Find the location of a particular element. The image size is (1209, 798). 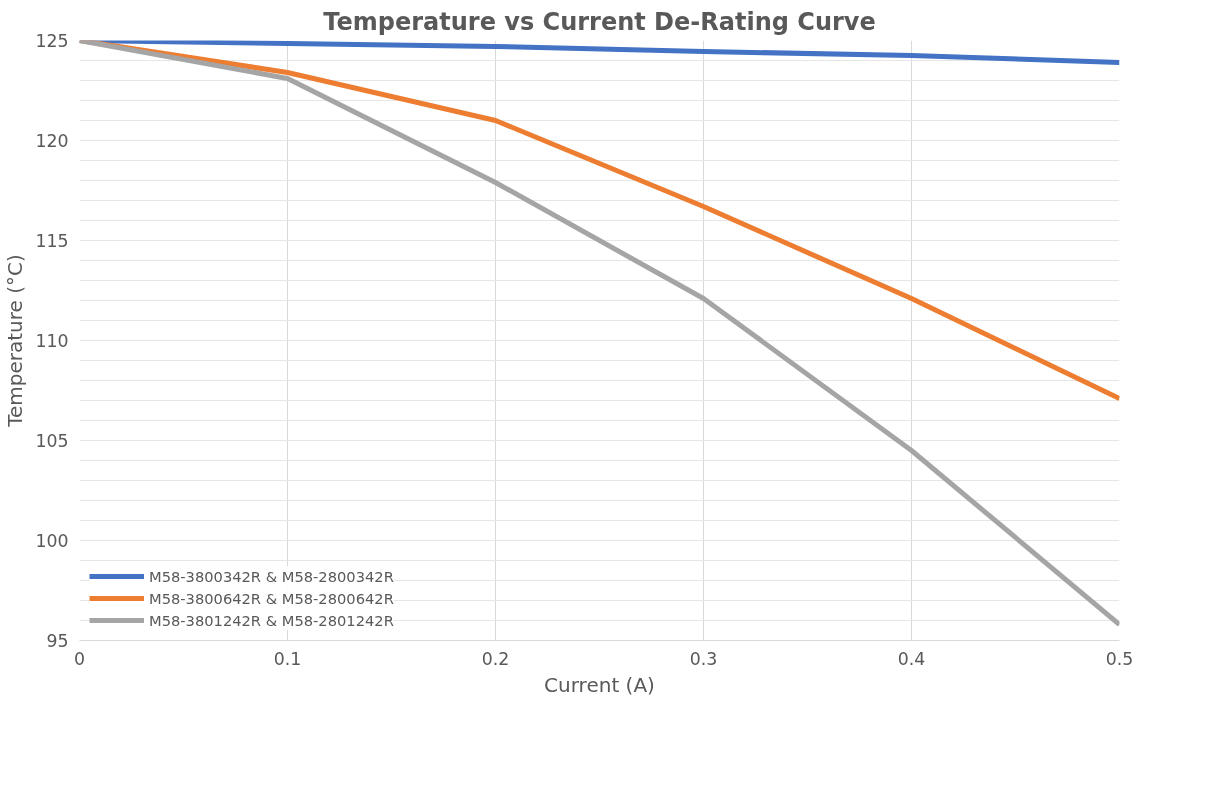

x-tick-label: 0.3 is located at coordinates (703, 658).